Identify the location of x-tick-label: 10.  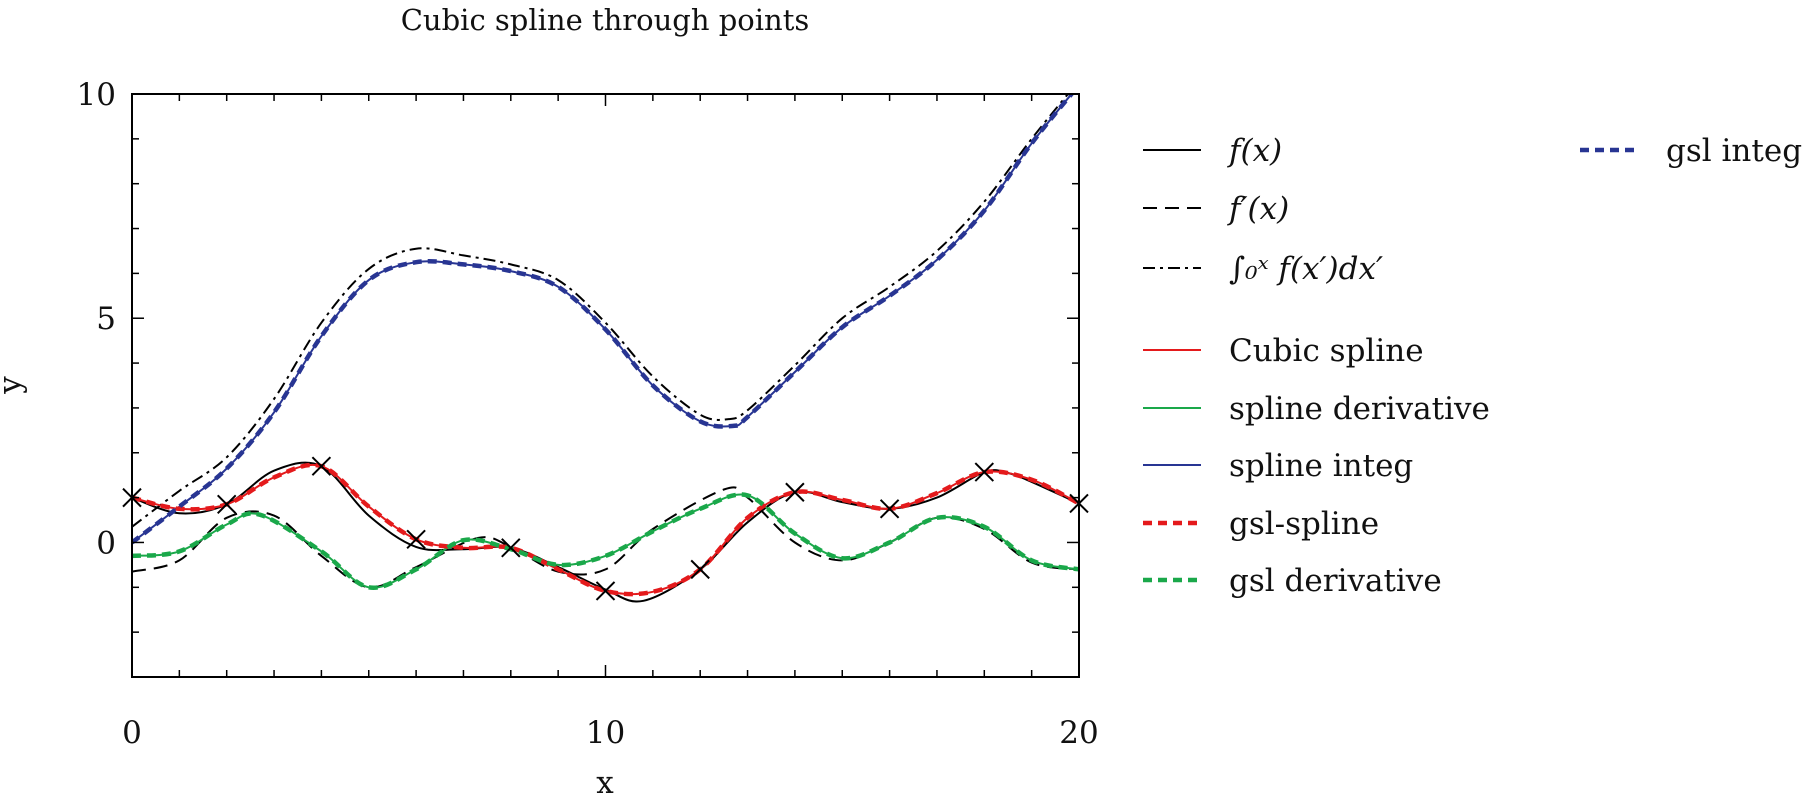
(605, 733).